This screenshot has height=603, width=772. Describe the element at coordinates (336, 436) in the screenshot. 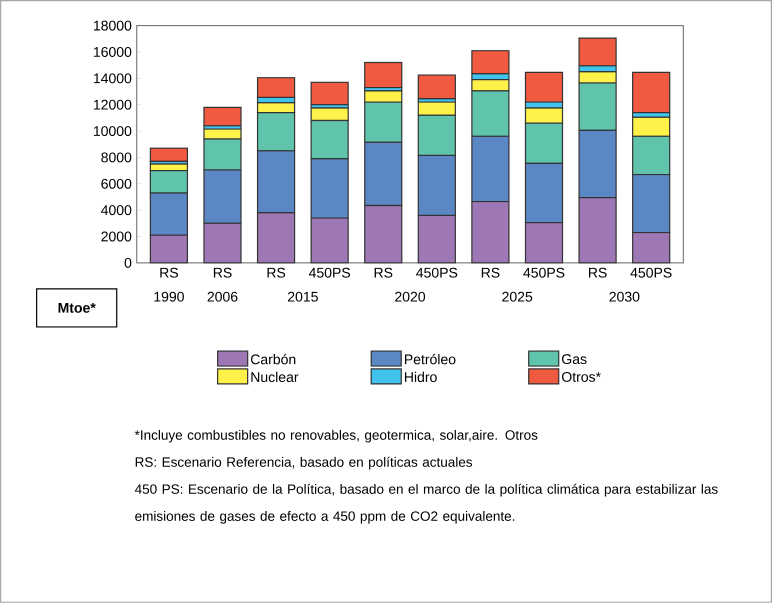

I see `text: *Incluye combustibles no renovables, geotermica, solar,aire. Otros` at that location.